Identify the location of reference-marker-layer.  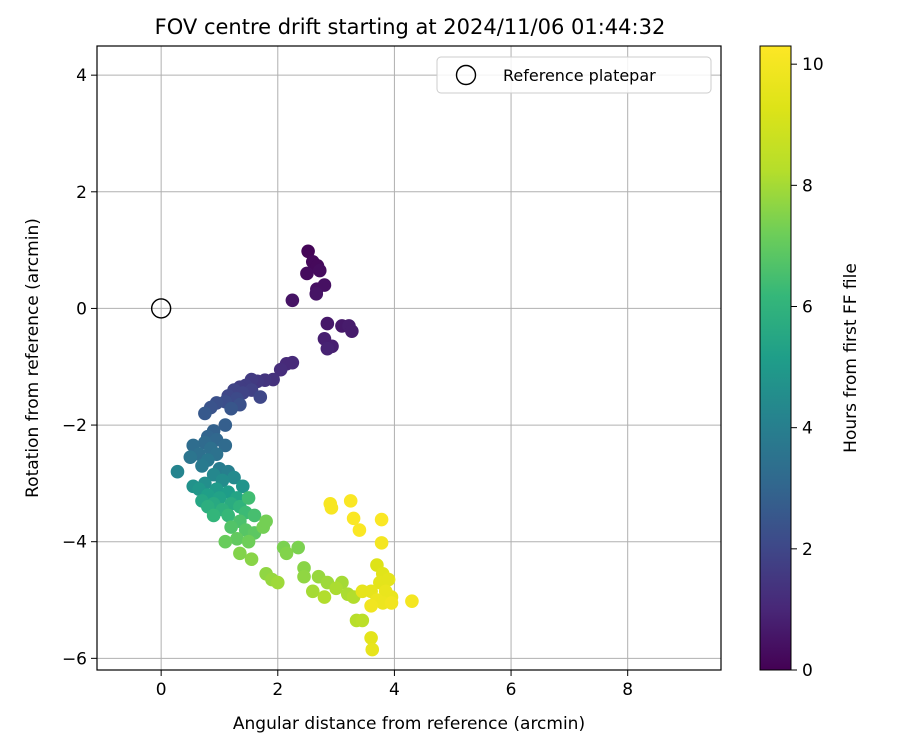
(161, 308).